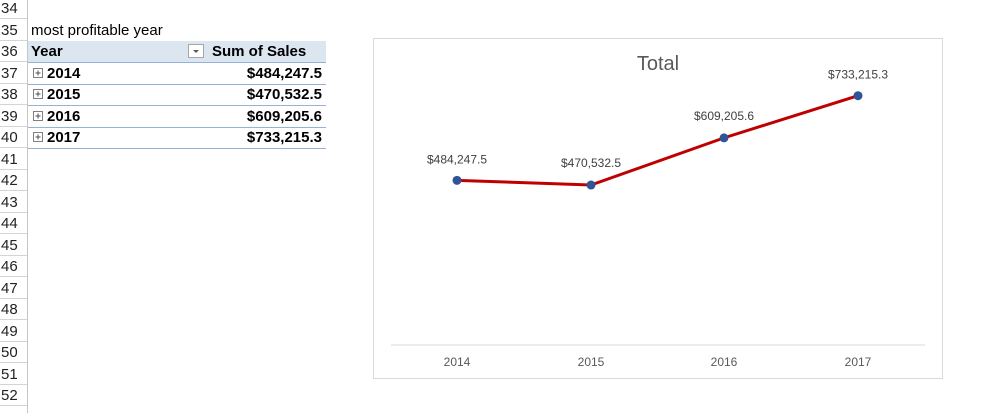  I want to click on series-line-total, so click(657, 140).